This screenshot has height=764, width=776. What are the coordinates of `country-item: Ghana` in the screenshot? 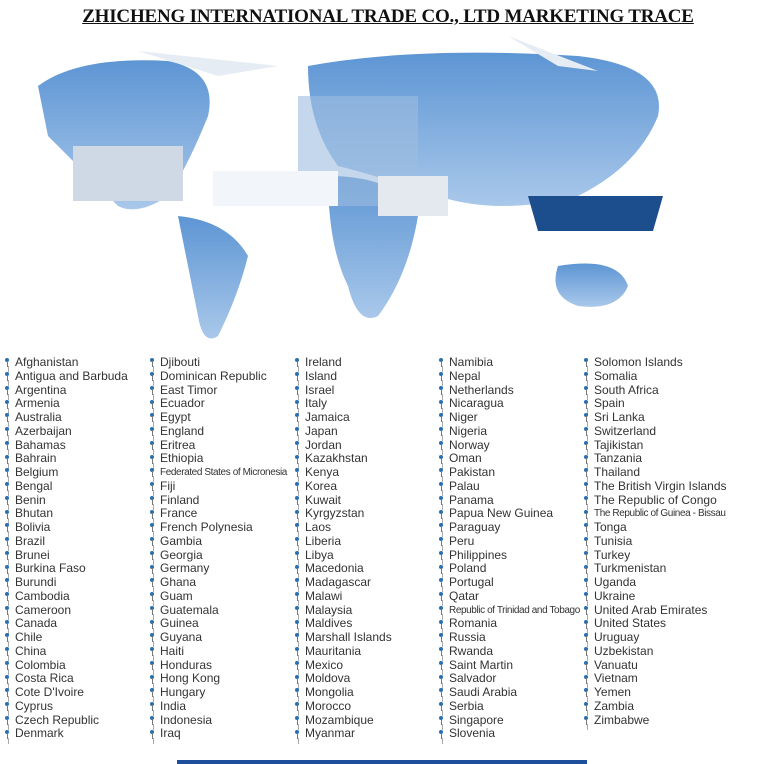 It's located at (218, 582).